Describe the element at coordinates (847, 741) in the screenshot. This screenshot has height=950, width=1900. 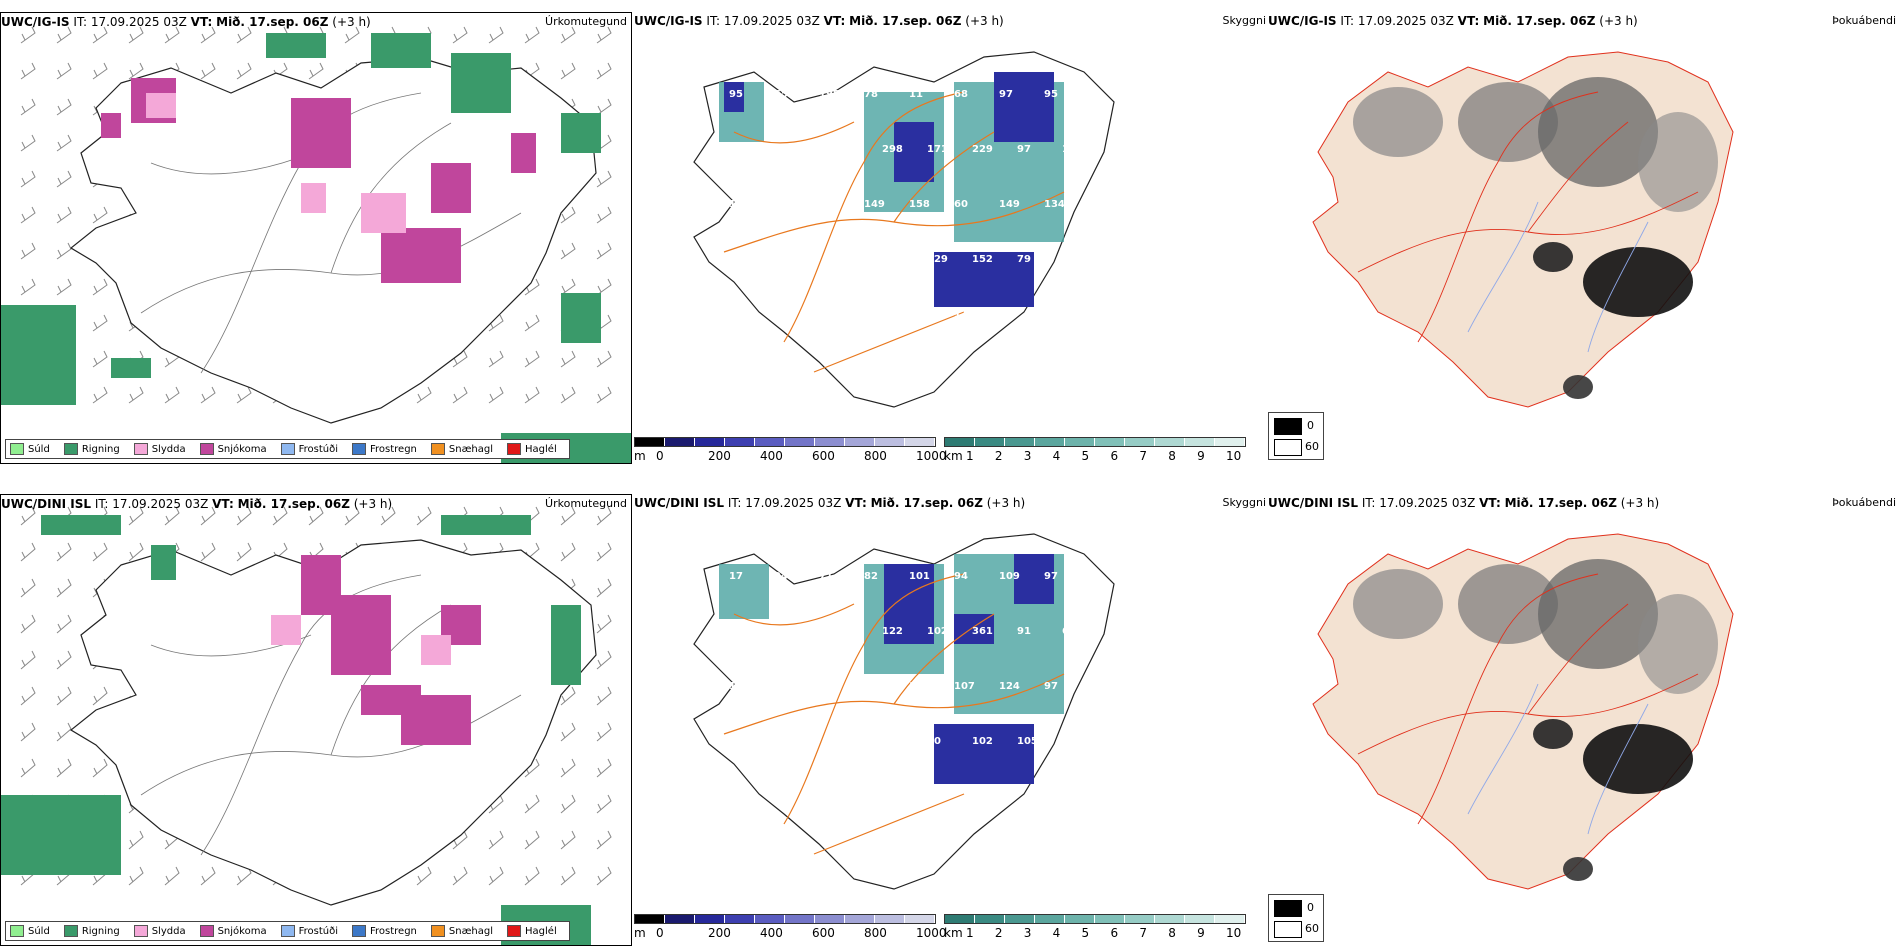
I see `visibility-label: 308` at that location.